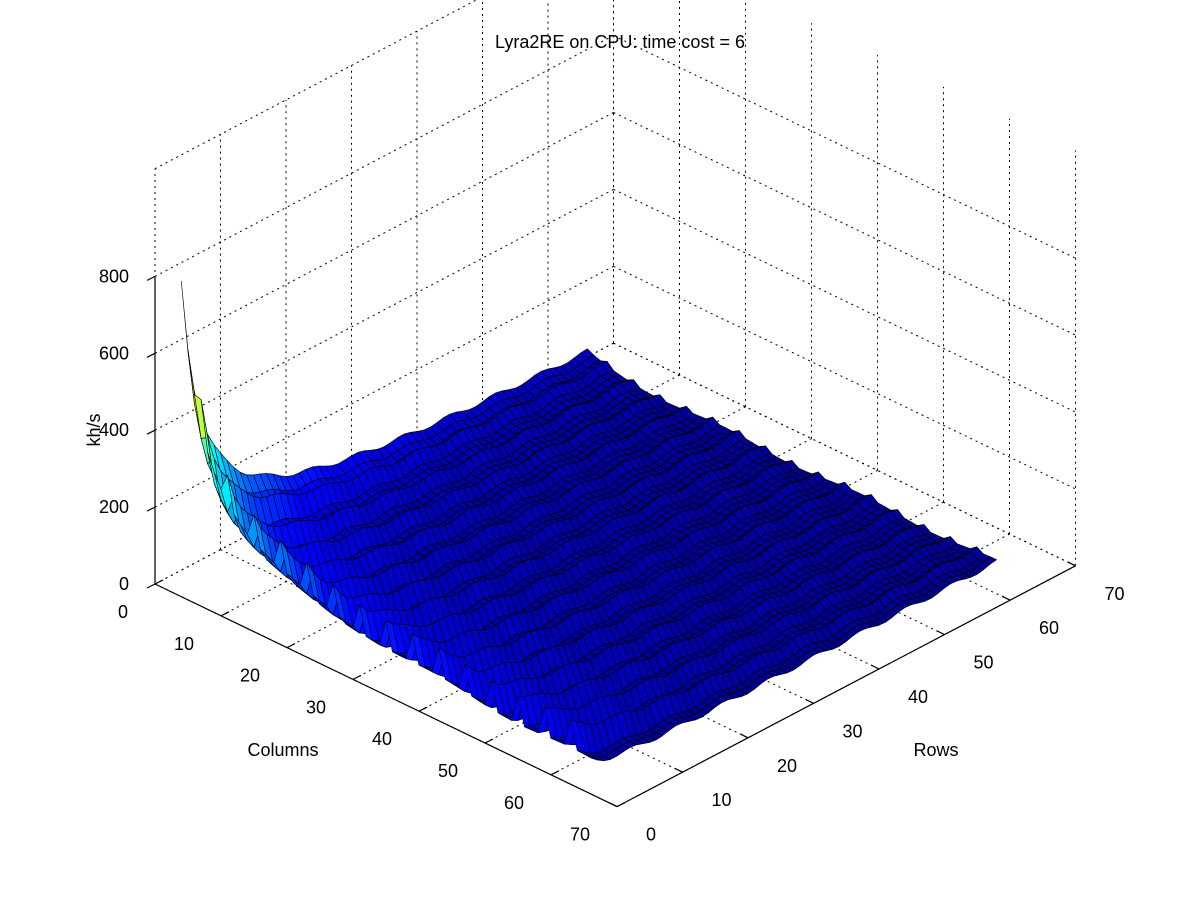  I want to click on rows-tick-label: 50, so click(984, 663).